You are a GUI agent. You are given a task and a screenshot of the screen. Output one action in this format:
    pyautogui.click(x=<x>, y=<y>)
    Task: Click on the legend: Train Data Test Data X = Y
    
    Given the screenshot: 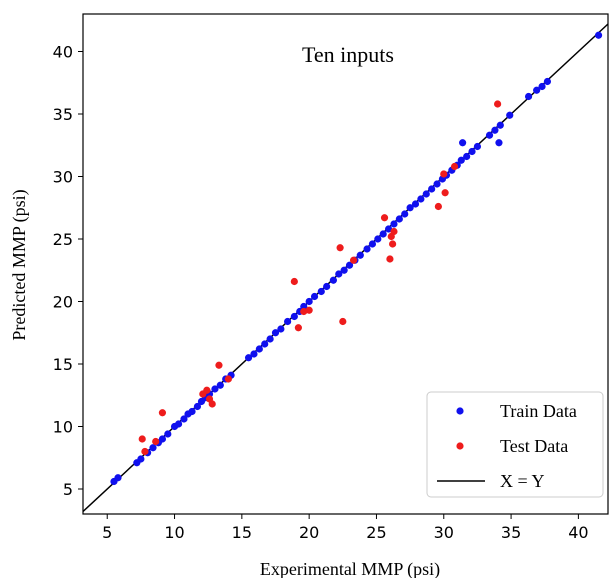 What is the action you would take?
    pyautogui.click(x=515, y=444)
    